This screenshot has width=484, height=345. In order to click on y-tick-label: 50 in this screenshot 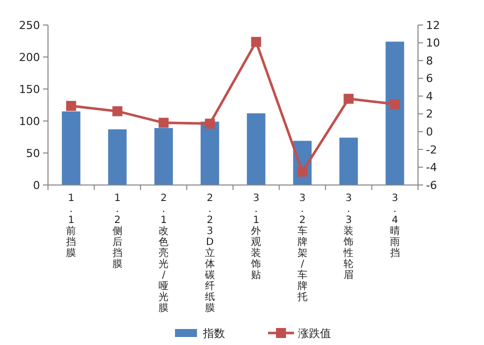, I will do `click(33, 153)`.